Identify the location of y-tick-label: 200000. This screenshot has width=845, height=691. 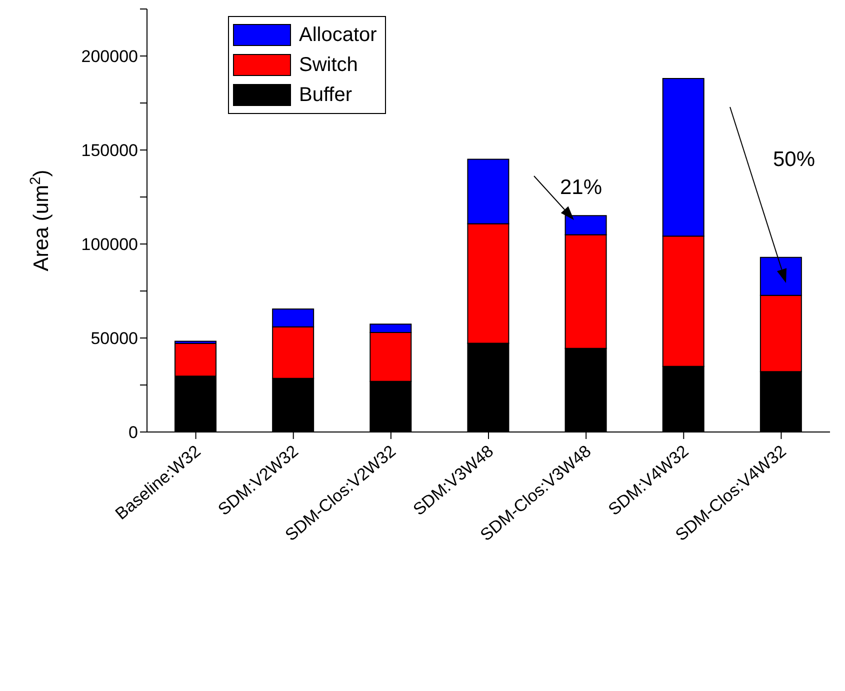
(109, 56).